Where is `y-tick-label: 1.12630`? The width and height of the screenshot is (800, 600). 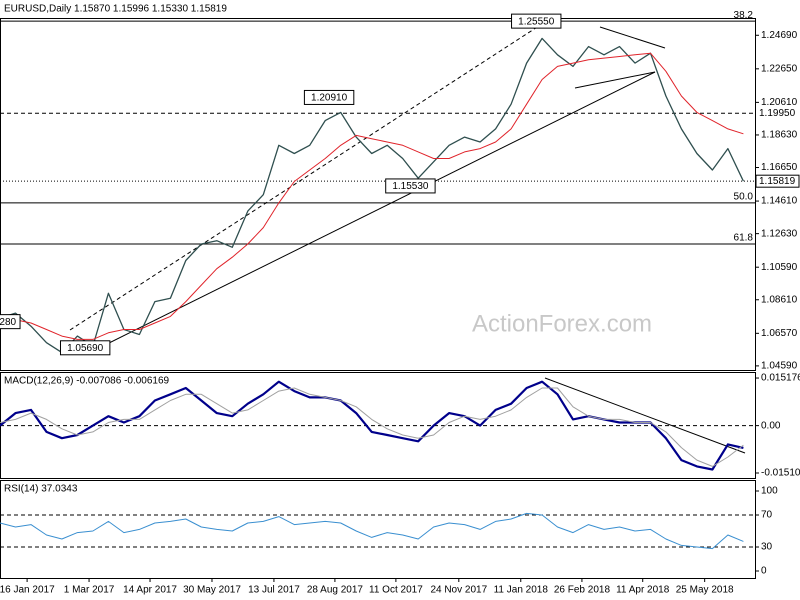 y-tick-label: 1.12630 is located at coordinates (779, 233).